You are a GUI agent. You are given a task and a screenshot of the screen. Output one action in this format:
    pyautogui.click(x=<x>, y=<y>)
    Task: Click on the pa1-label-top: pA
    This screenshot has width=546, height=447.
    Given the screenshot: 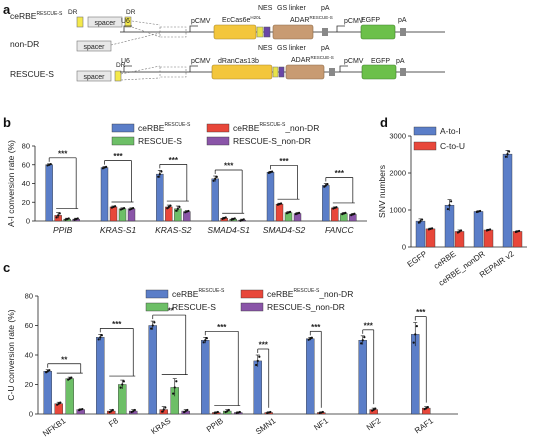 What is the action you would take?
    pyautogui.click(x=325, y=8)
    